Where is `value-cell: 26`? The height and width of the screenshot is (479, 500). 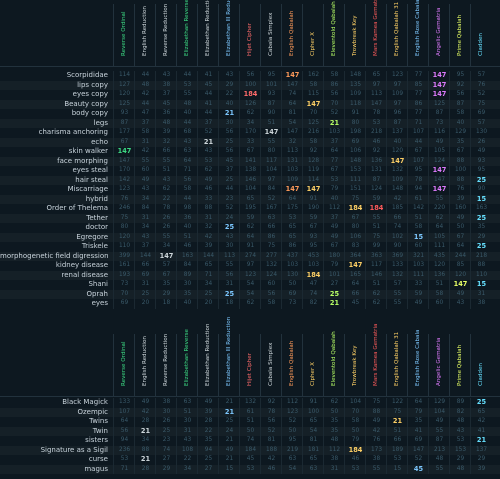 value-cell: 26 is located at coordinates (166, 228).